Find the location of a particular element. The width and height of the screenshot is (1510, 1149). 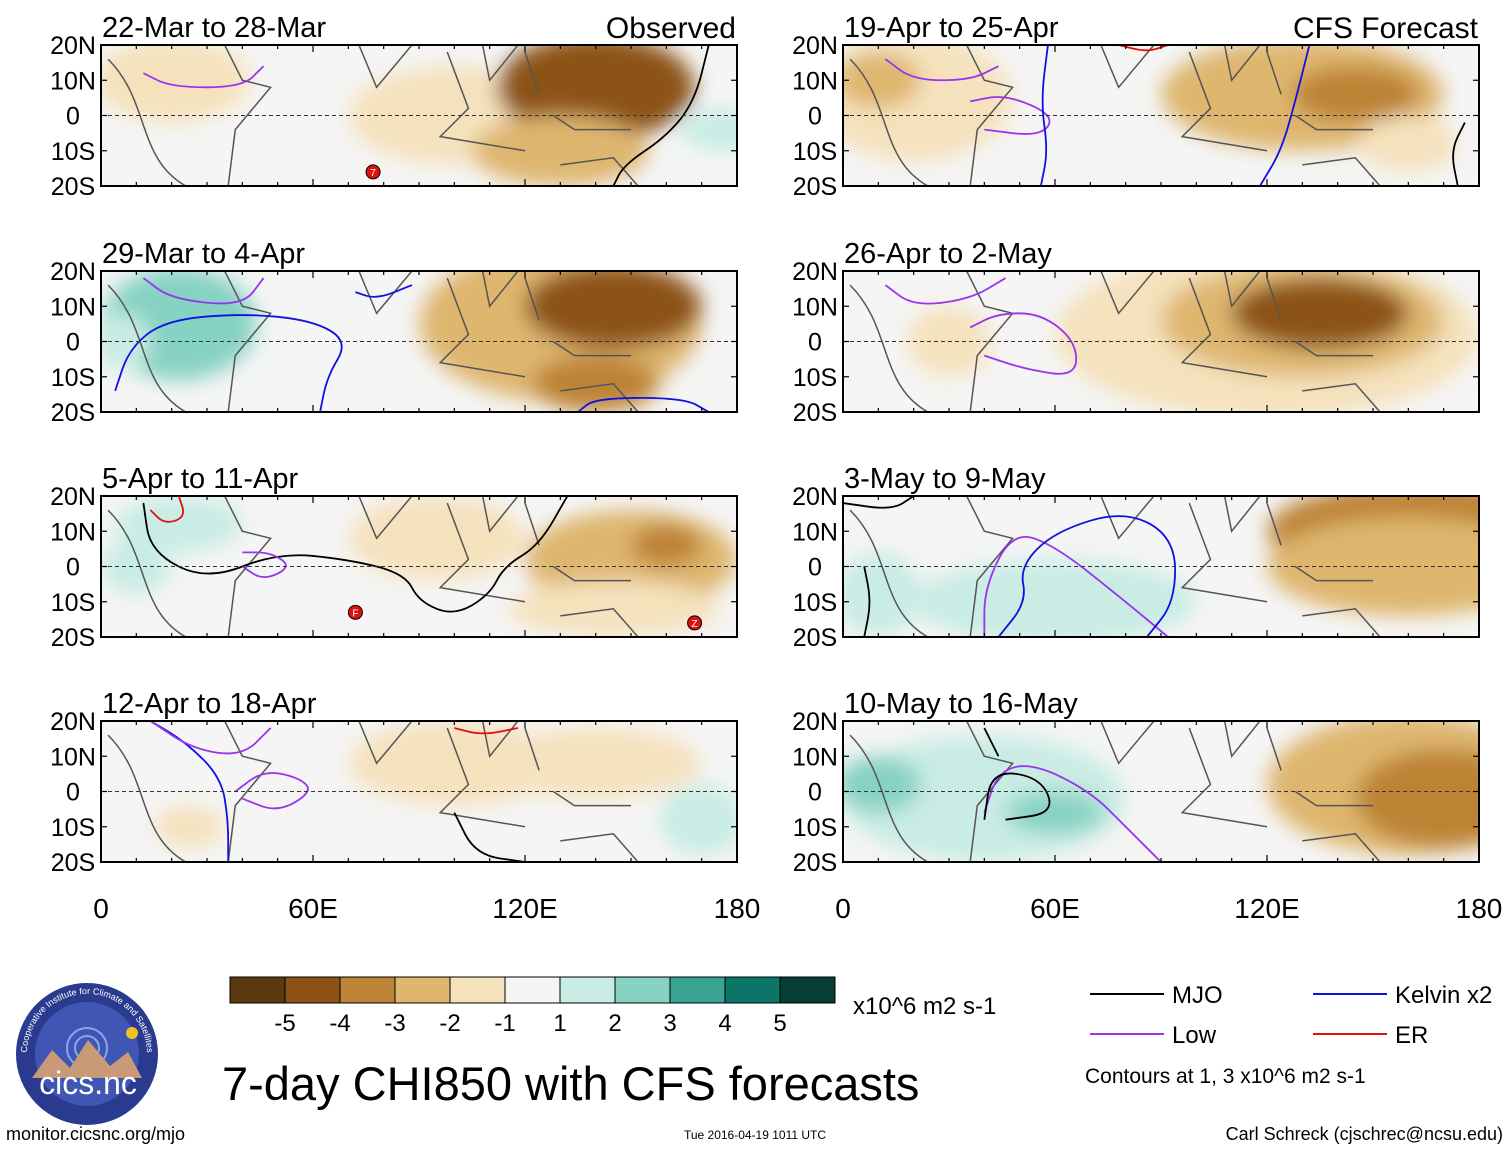

colorbar-label: -4 is located at coordinates (339, 1023).